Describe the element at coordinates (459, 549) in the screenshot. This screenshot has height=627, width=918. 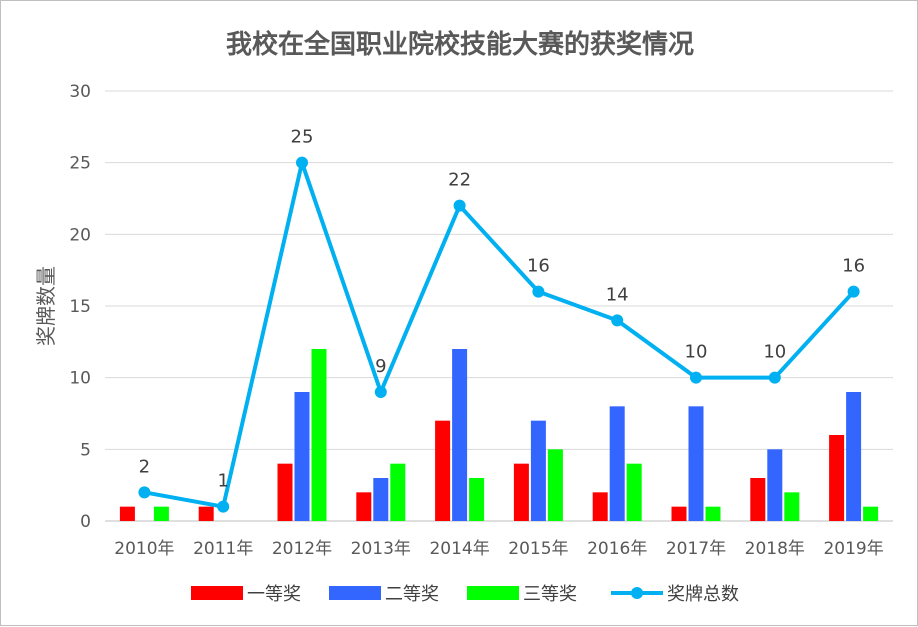
I see `x-tick-label: 2014年` at that location.